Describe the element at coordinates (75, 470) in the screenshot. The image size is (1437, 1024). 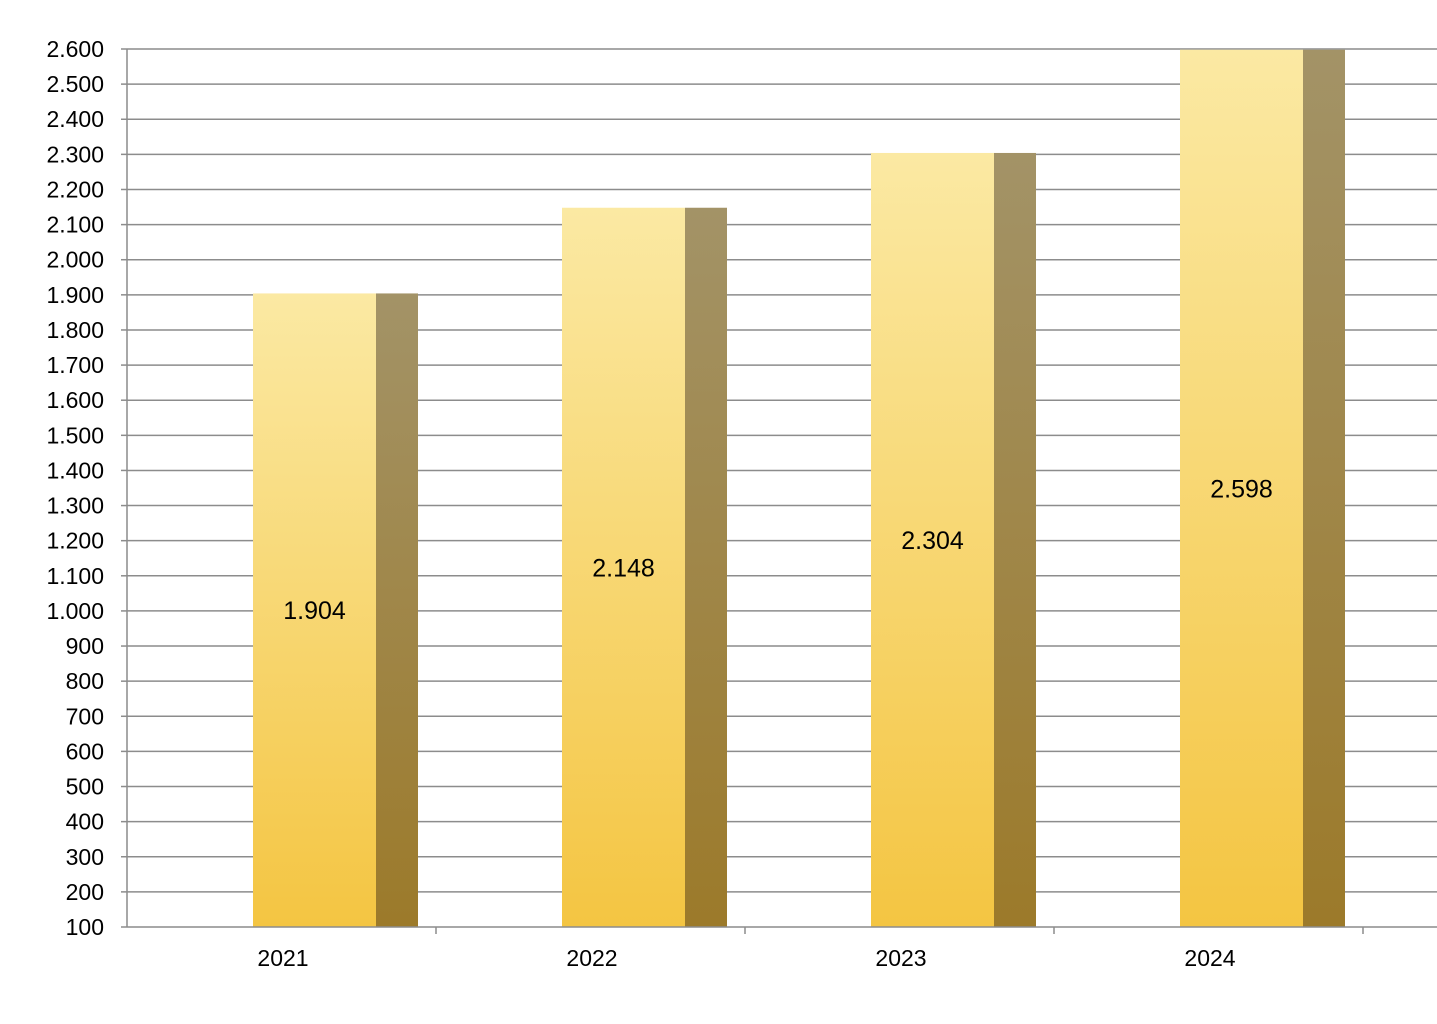
I see `y-tick-label: 1.400` at that location.